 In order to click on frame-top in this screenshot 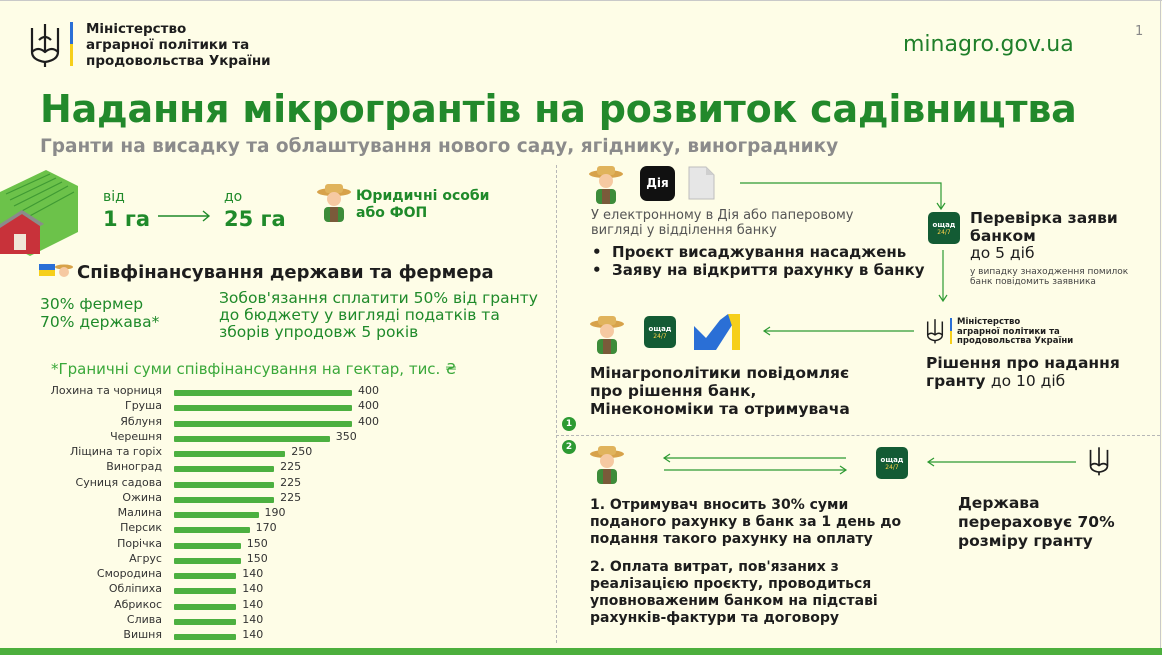, I will do `click(581, 0)`.